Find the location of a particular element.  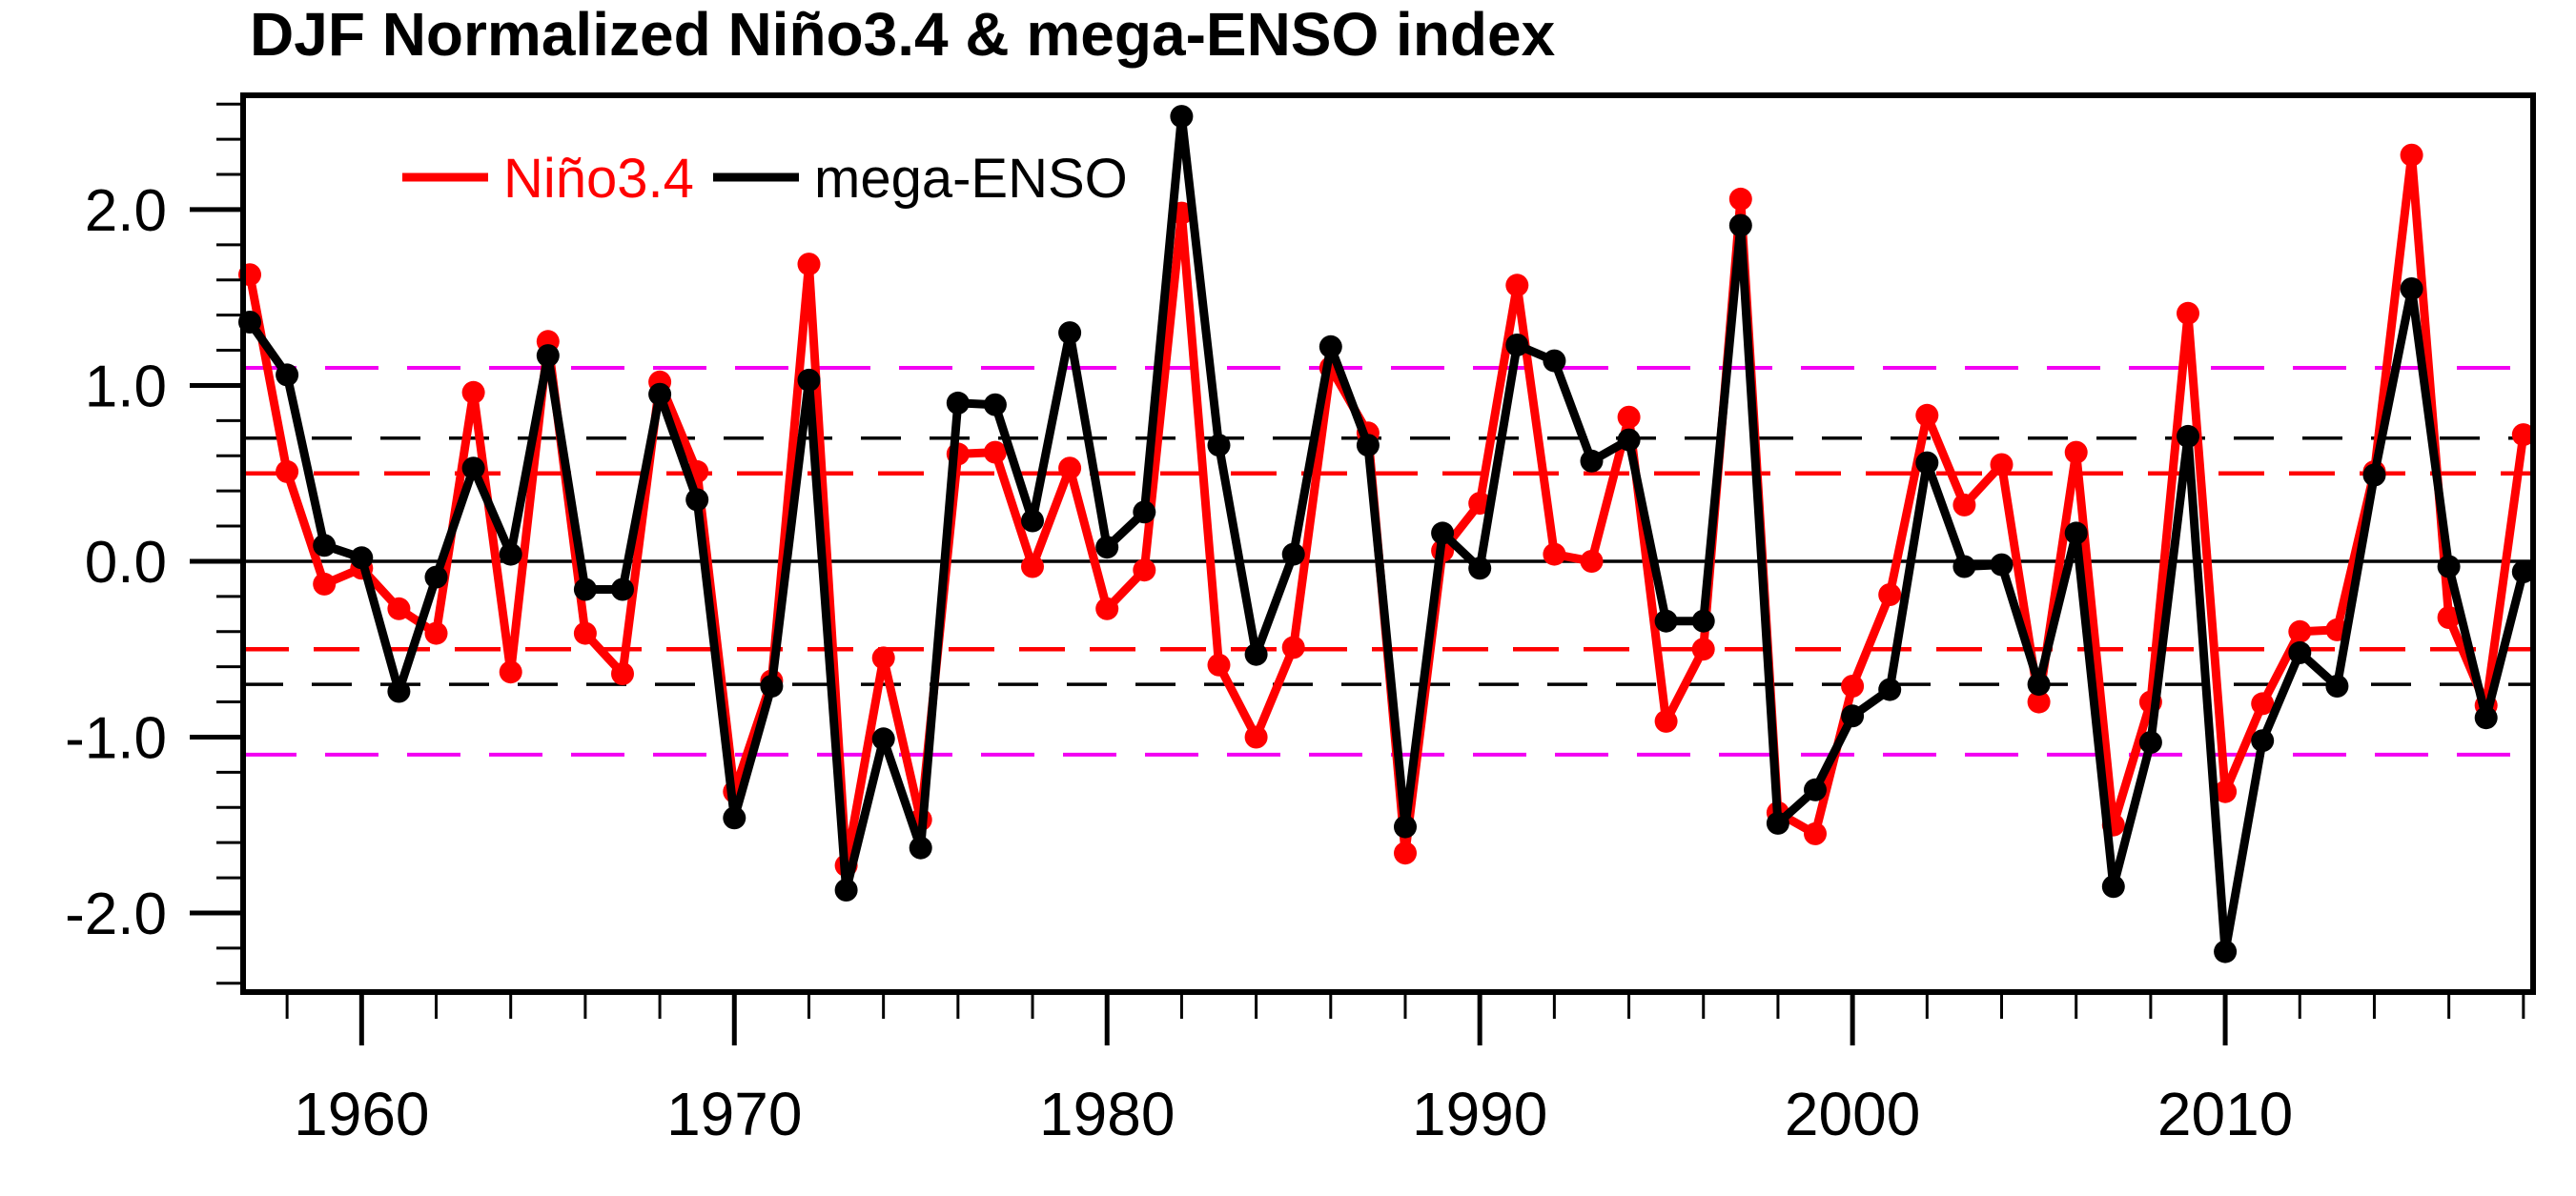

data-point-mega-enso-1962 is located at coordinates (436, 577).